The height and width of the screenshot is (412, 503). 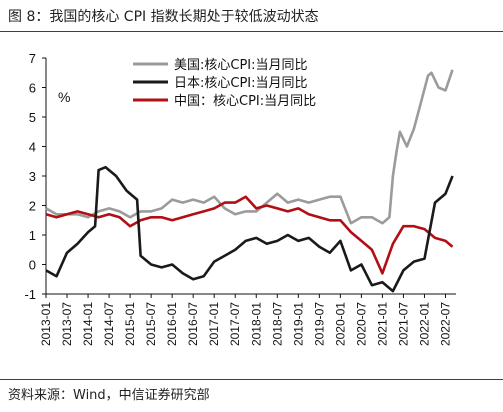 I want to click on x-tick-label: 2015-07, so click(x=151, y=324).